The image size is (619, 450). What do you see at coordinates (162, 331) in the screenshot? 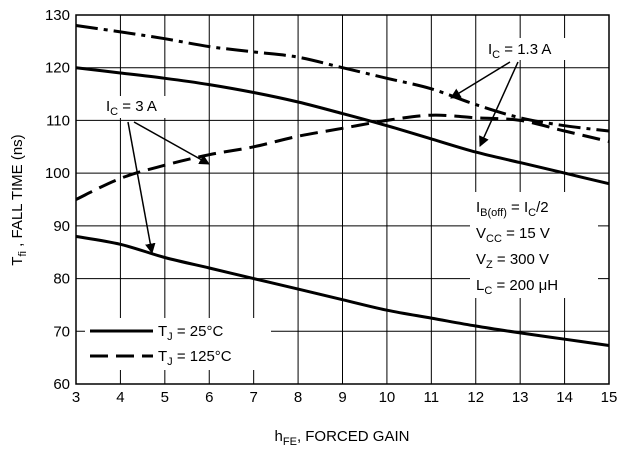
I see `legend-entry-25c-main: T` at bounding box center [162, 331].